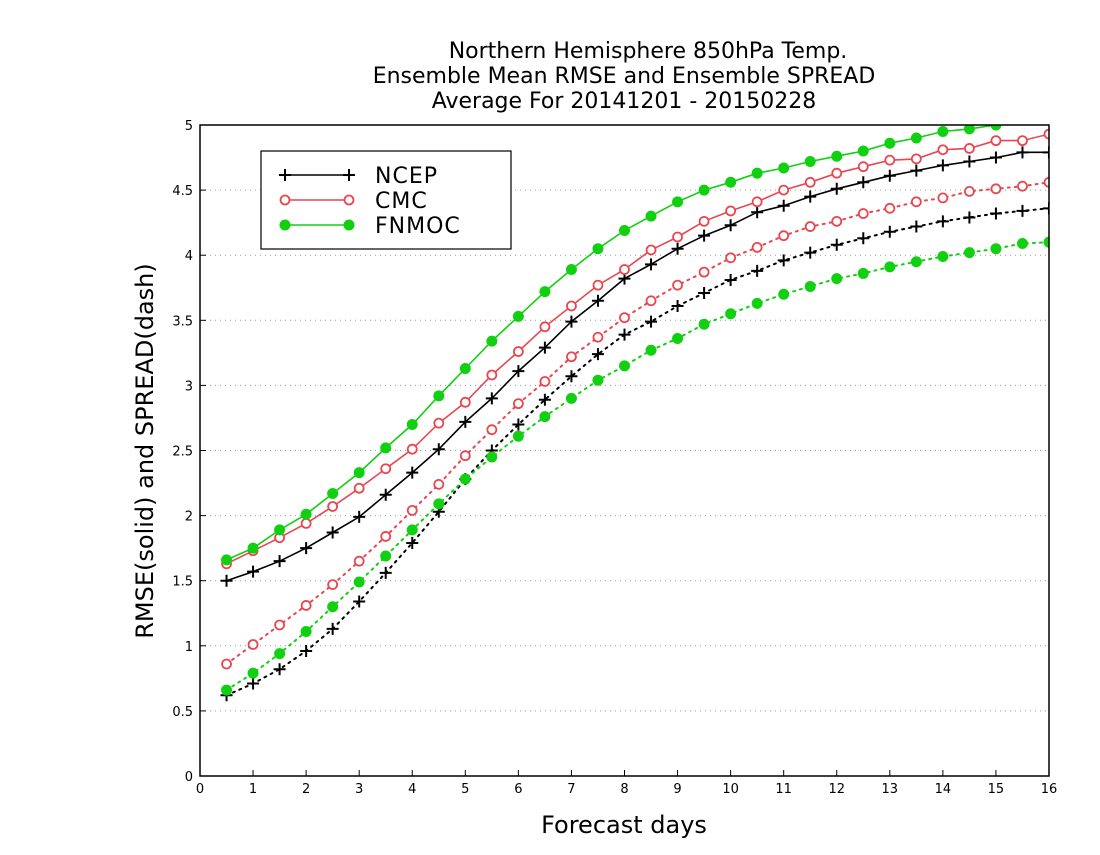 The width and height of the screenshot is (1100, 855). Describe the element at coordinates (253, 789) in the screenshot. I see `x-tick-label-1: 1` at that location.